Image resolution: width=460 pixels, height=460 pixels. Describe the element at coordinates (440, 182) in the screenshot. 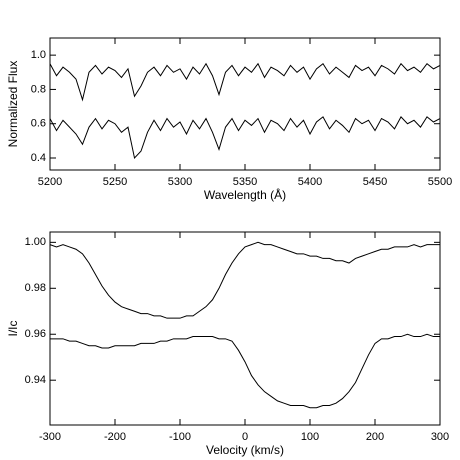

I see `x-tick-label: 5500` at that location.